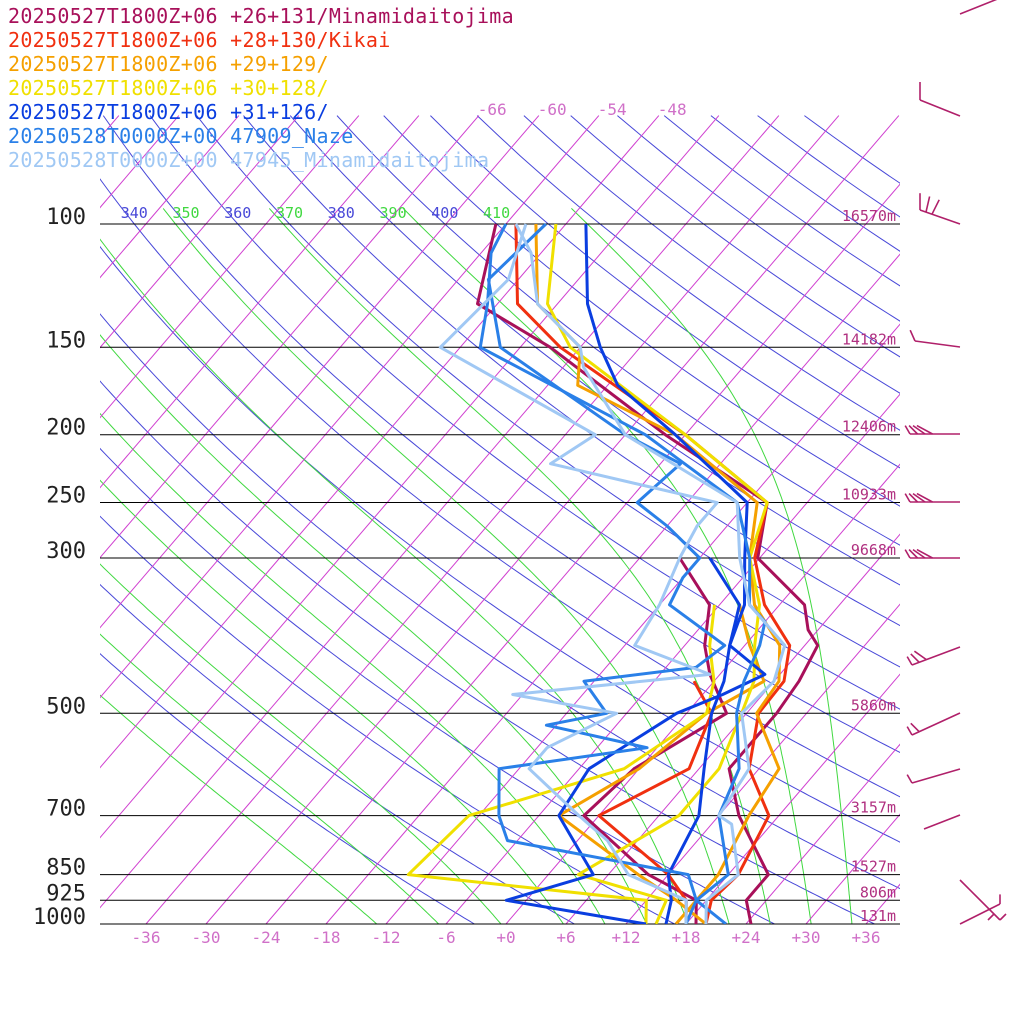  What do you see at coordinates (878, 892) in the screenshot?
I see `height-label: 806m` at bounding box center [878, 892].